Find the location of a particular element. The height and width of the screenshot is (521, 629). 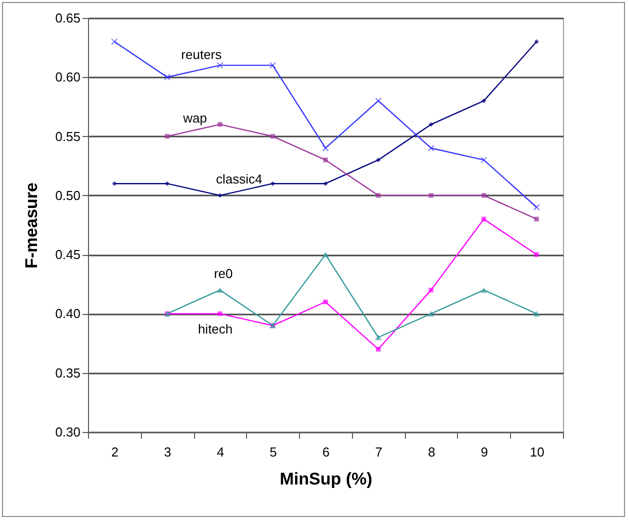

y-tick-label: 0.60 is located at coordinates (67, 77).